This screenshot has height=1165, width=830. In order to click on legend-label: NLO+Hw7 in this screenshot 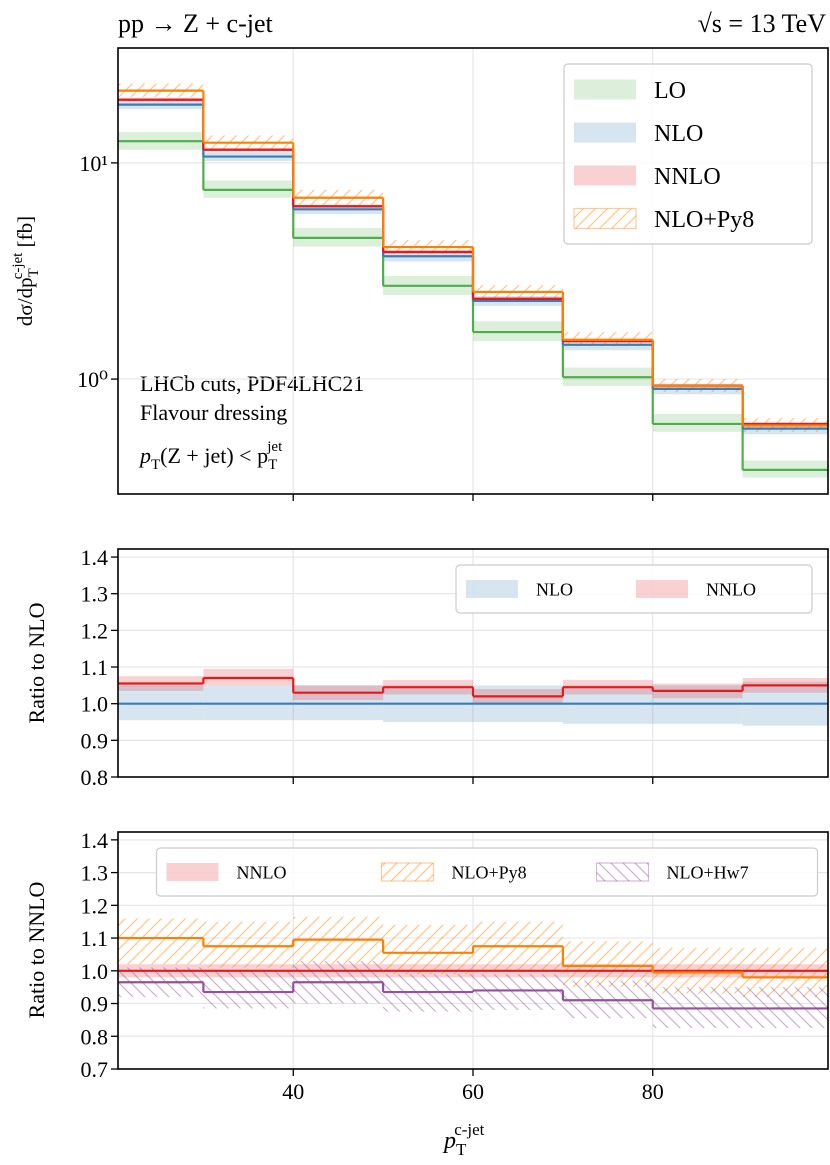, I will do `click(708, 872)`.